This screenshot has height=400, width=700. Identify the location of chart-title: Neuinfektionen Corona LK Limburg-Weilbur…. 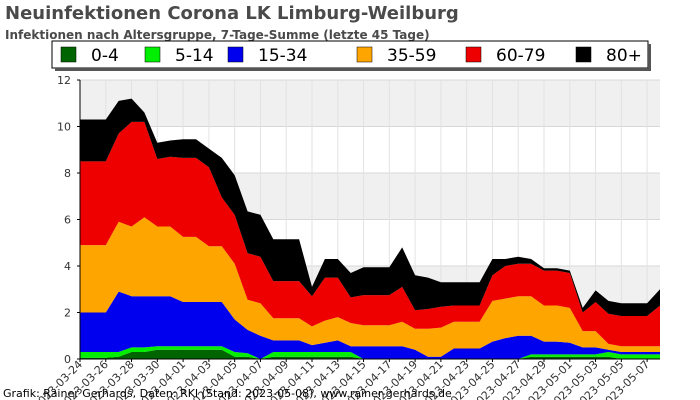
(232, 13).